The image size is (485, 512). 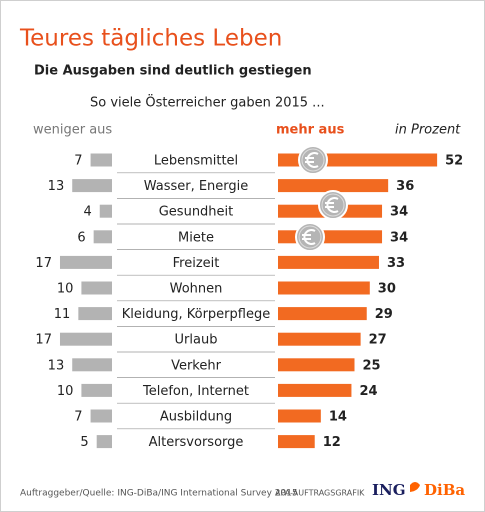 I want to click on category-label: Freizeit, so click(x=196, y=263).